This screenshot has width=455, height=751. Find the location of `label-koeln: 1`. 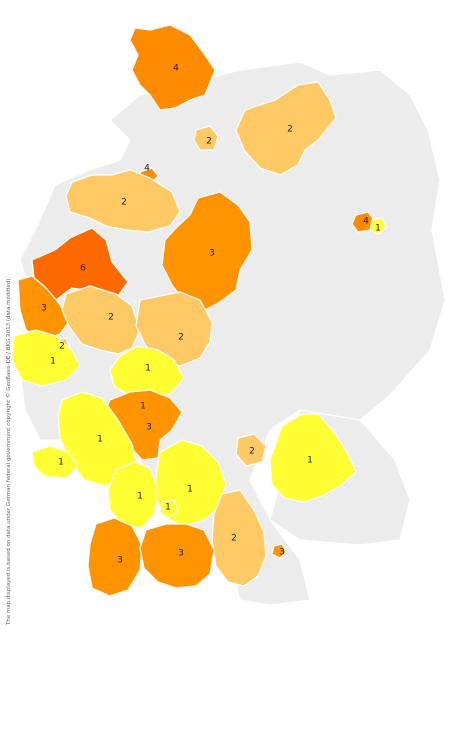

label-koeln: 1 is located at coordinates (53, 362).